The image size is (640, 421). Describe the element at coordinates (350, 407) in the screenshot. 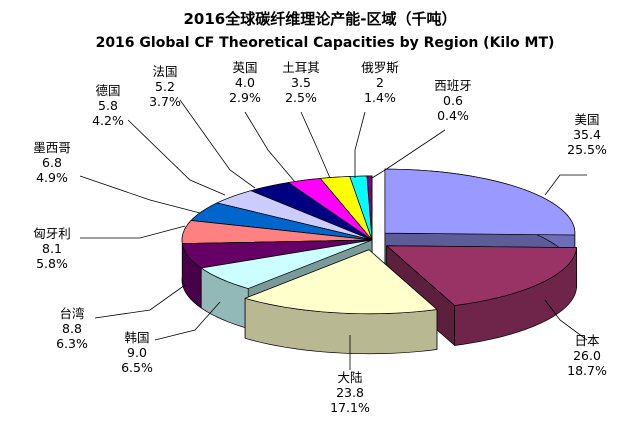

I see `slice-percent: 17.1%` at that location.